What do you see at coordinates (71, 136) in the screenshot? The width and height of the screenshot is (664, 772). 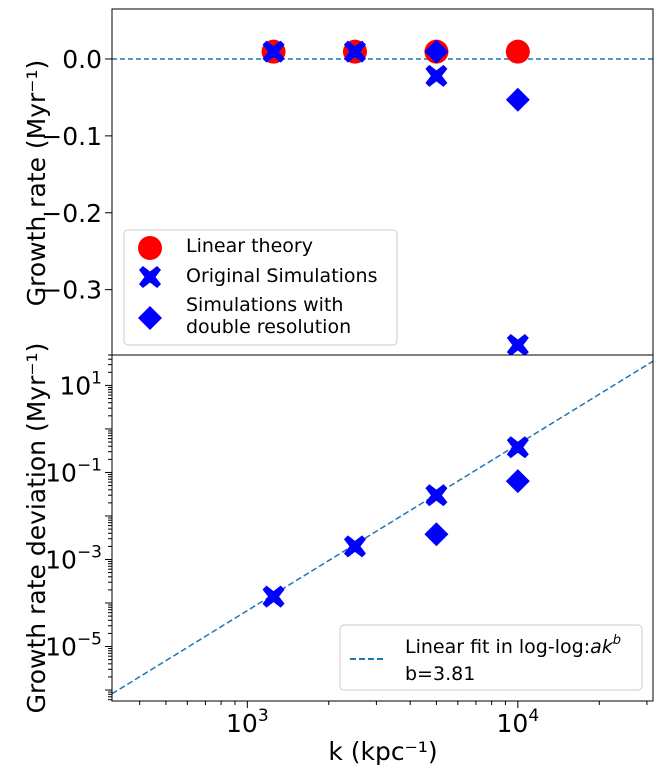 I see `top-y-tick-label: −0.1` at bounding box center [71, 136].